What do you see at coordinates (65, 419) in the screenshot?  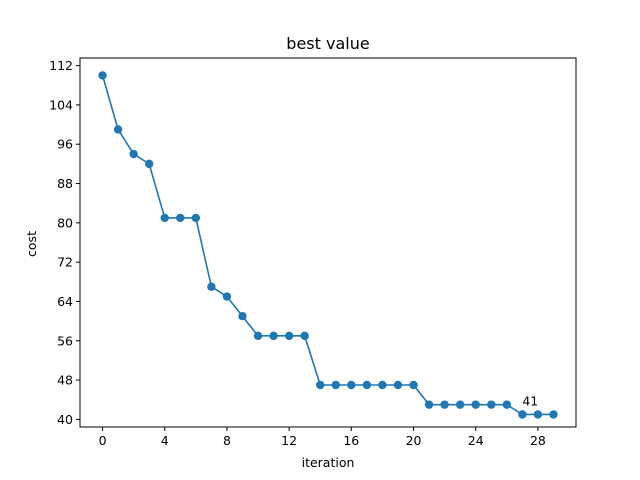 I see `y-tick-label: 40` at bounding box center [65, 419].